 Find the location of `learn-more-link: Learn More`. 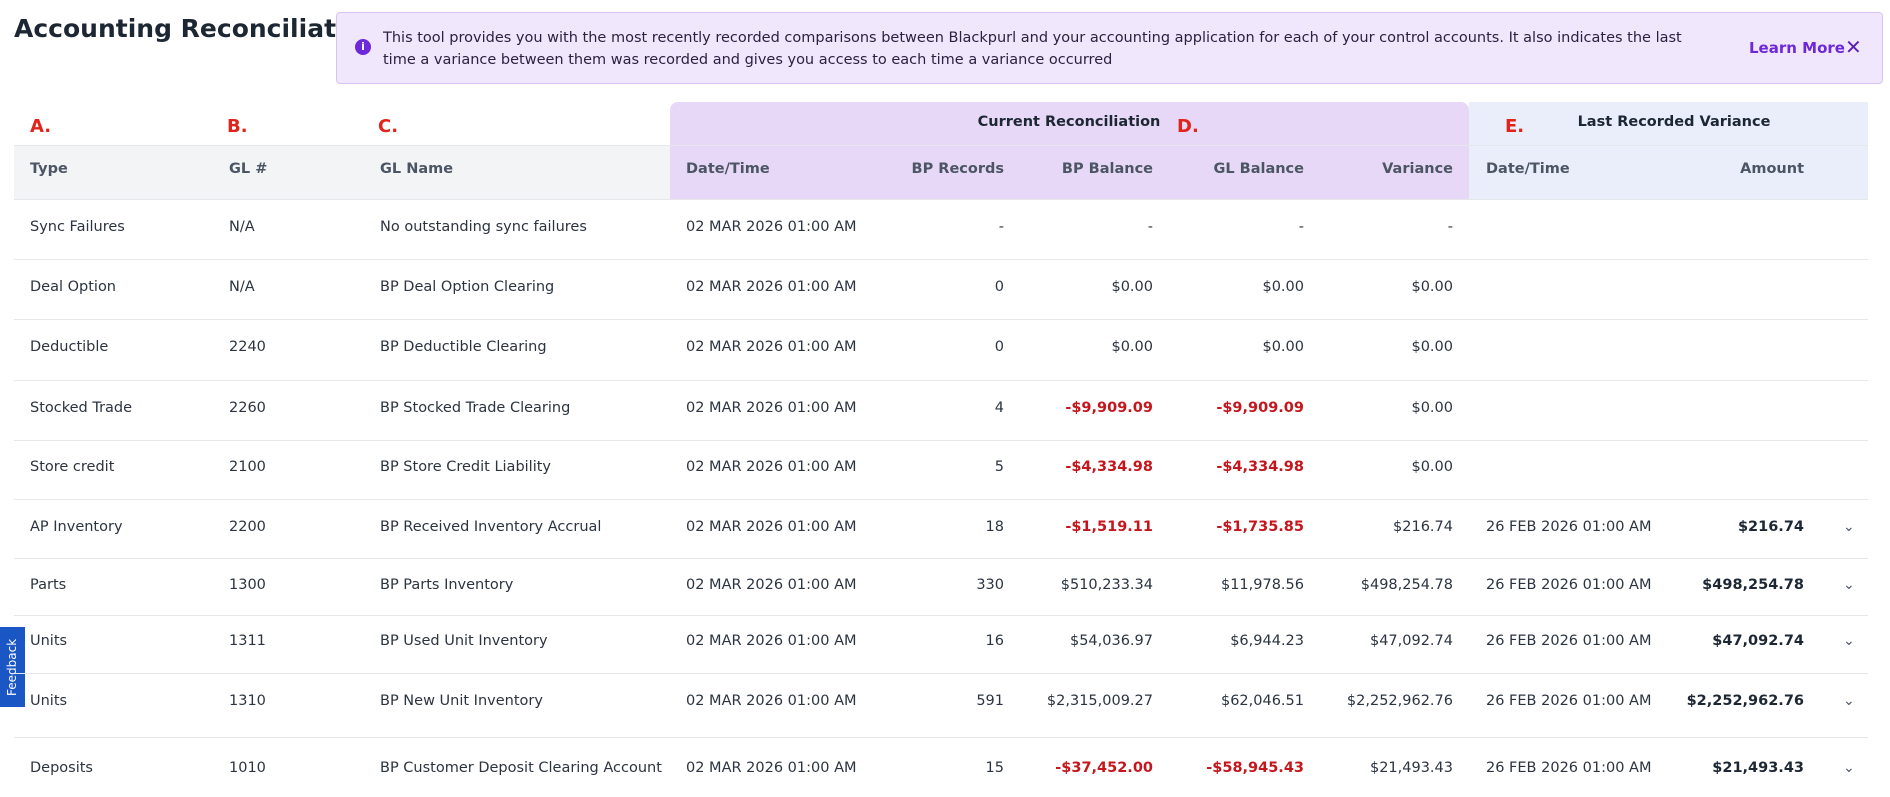

learn-more-link: Learn More is located at coordinates (1797, 48).